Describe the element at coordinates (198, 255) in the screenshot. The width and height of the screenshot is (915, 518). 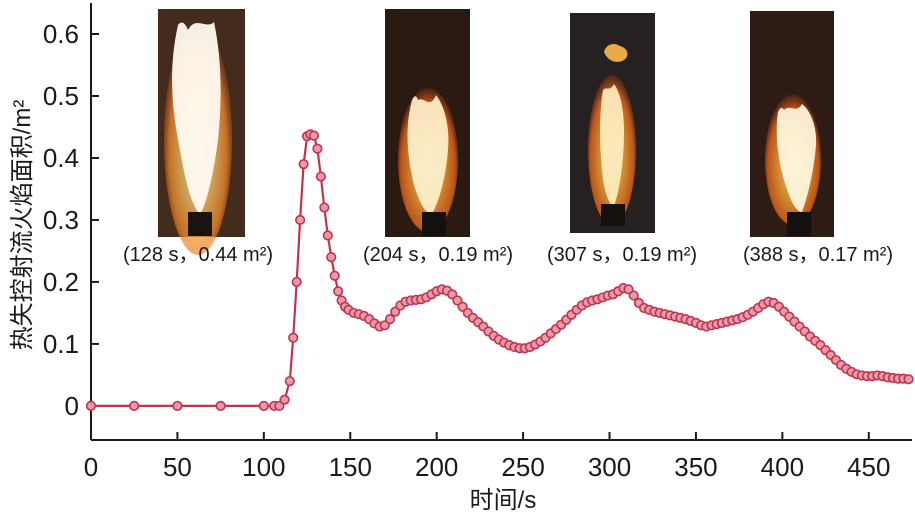
I see `annotation-label: (128 s，0.44 m²)` at that location.